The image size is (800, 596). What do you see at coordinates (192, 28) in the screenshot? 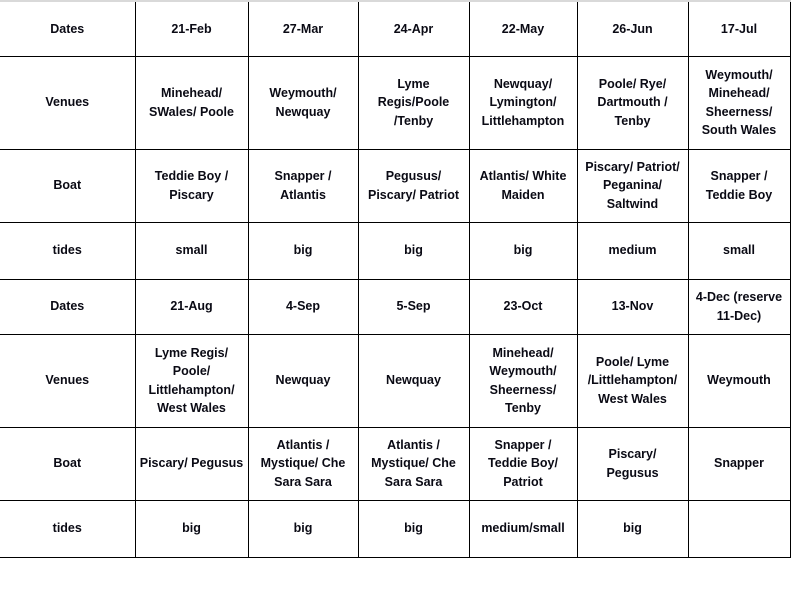
I see `cell-date-1: 21-Feb` at bounding box center [192, 28].